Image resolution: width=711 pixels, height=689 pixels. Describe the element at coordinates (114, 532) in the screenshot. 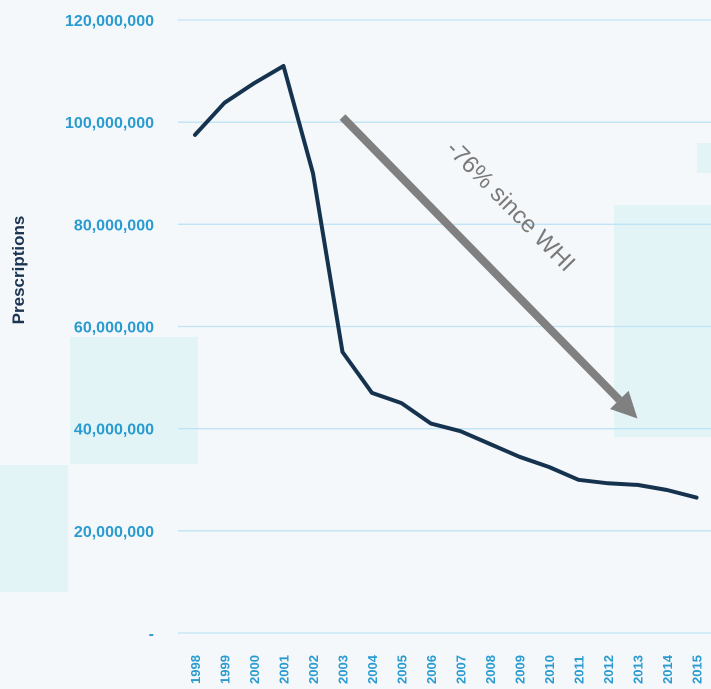

I see `y-tick-label: 20,000,000` at that location.